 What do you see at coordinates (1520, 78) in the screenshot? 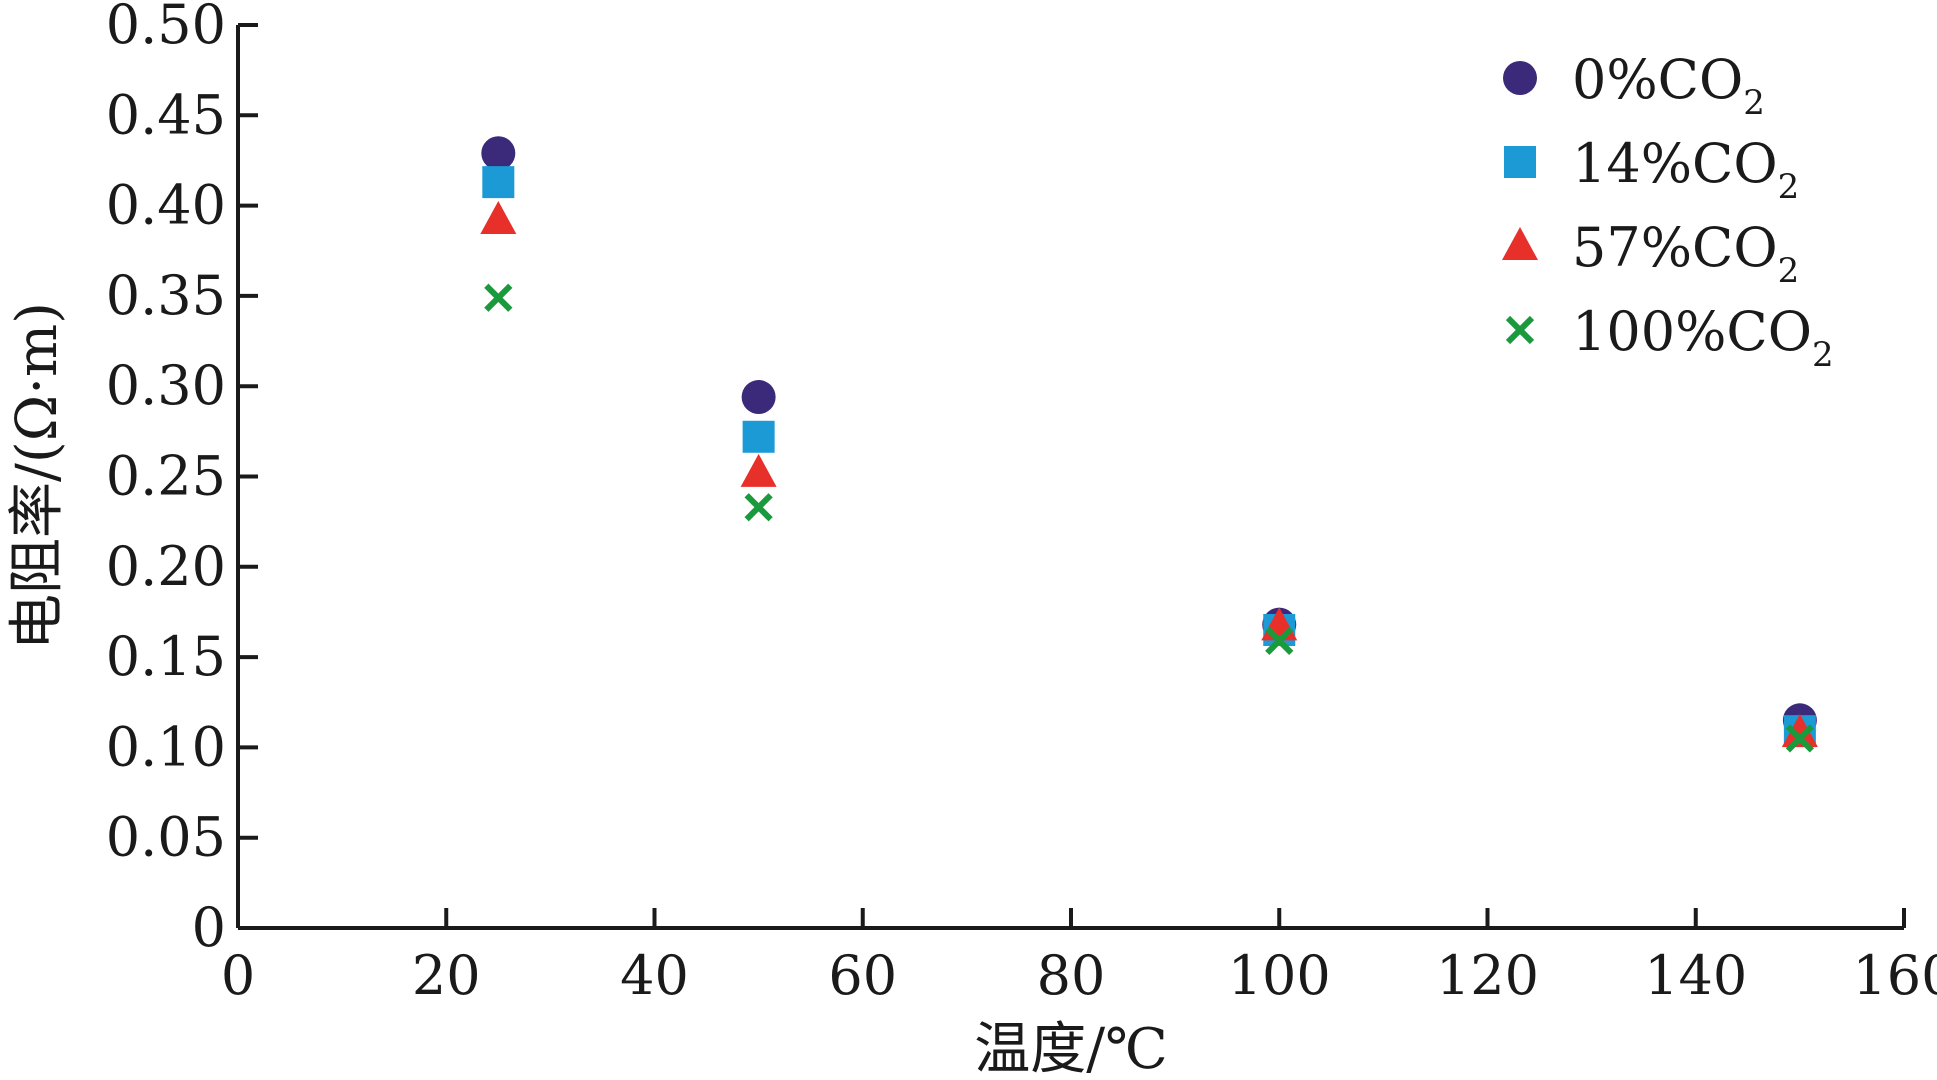
I see `legend-marker-circle` at bounding box center [1520, 78].